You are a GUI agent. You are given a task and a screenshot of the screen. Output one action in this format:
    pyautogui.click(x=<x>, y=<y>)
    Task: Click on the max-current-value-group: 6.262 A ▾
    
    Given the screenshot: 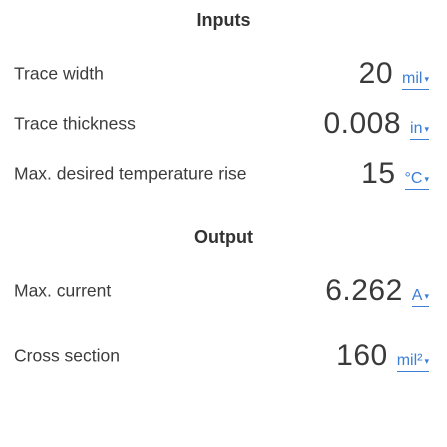 What is the action you would take?
    pyautogui.click(x=377, y=291)
    